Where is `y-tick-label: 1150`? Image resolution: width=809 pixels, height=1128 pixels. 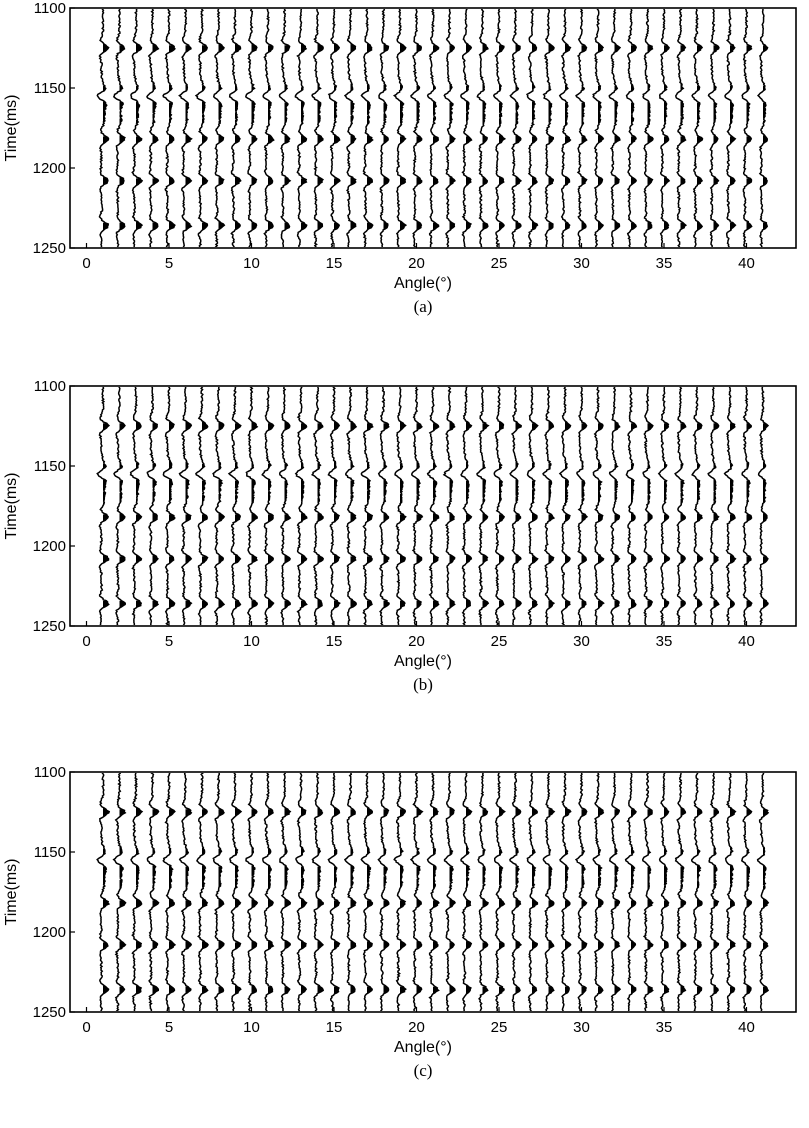 y-tick-label: 1150 is located at coordinates (50, 88).